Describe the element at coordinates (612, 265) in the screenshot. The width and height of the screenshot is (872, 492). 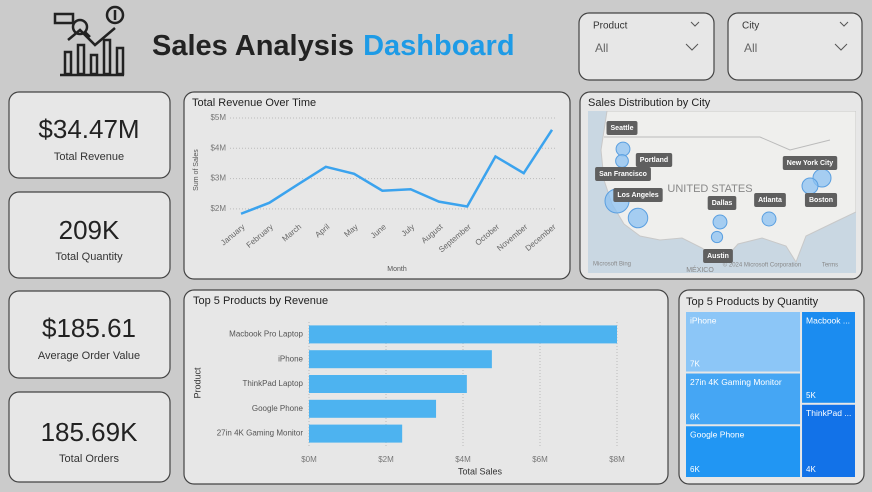
I see `map-label: Microsoft Bing` at that location.